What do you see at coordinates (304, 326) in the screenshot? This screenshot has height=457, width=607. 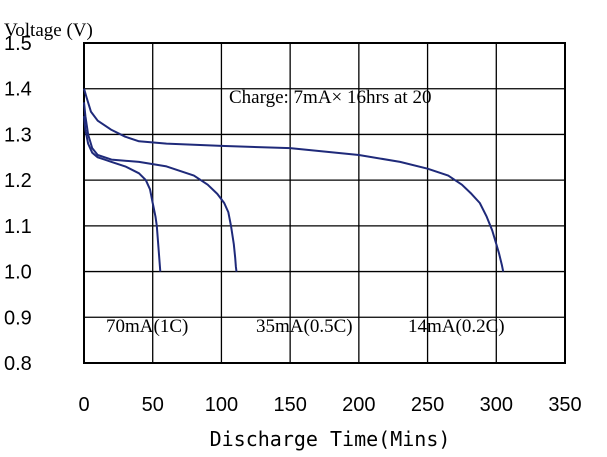 I see `label-35mA: 35mA(0.5C)` at bounding box center [304, 326].